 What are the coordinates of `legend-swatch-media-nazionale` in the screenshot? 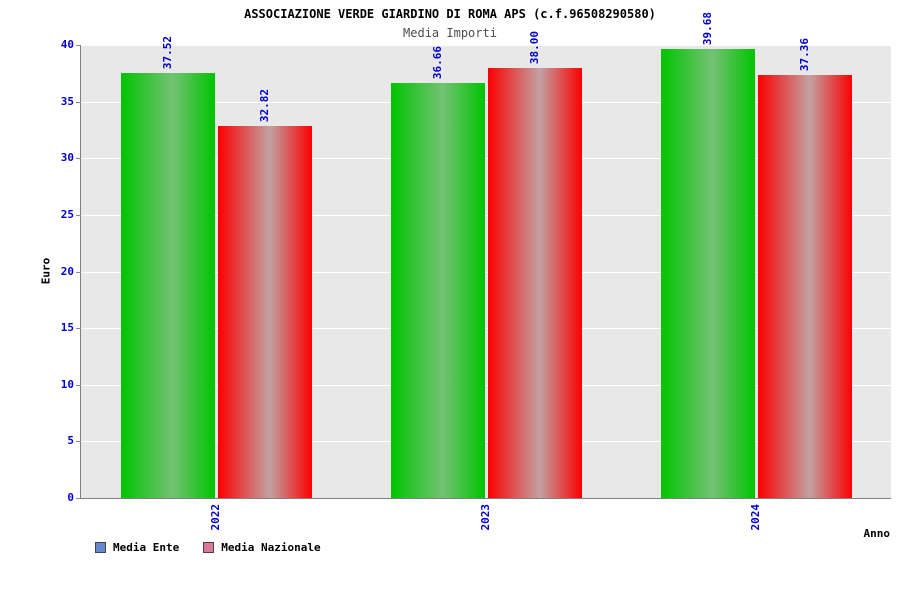 It's located at (209, 547).